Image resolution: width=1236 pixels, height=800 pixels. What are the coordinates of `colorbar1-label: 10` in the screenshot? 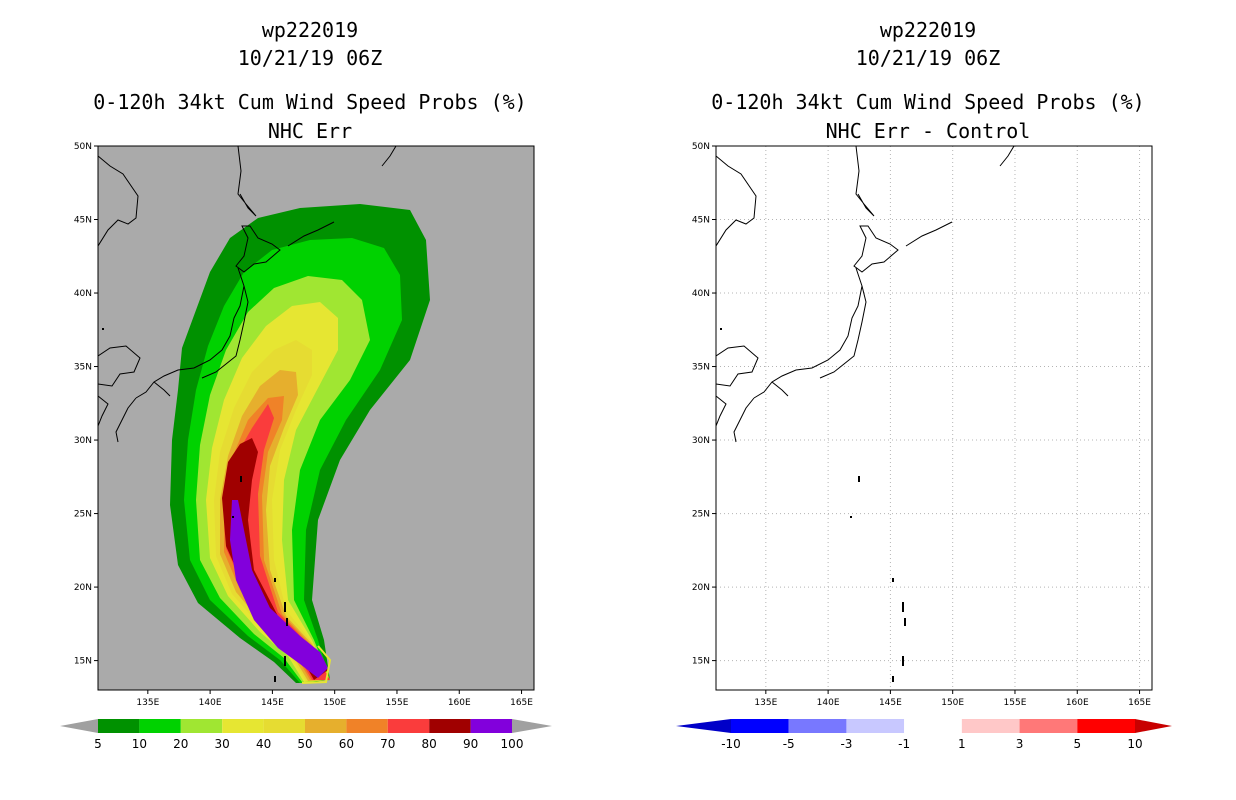 It's located at (139, 744).